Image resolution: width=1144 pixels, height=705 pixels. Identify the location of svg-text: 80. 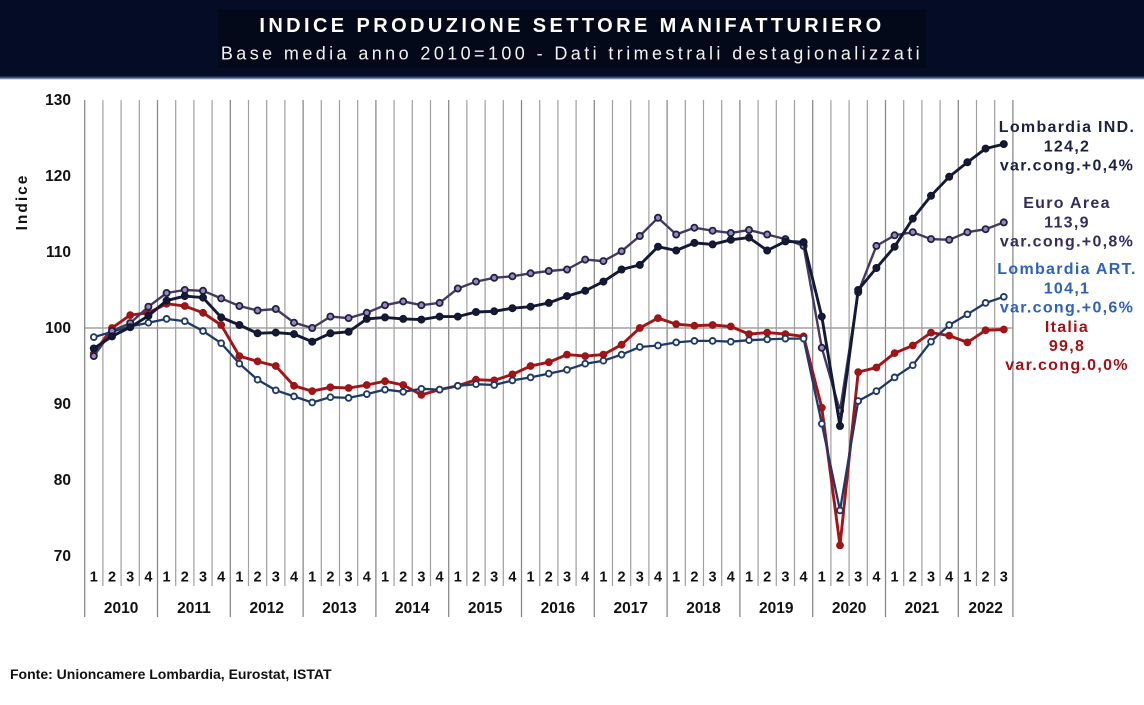
(62, 480).